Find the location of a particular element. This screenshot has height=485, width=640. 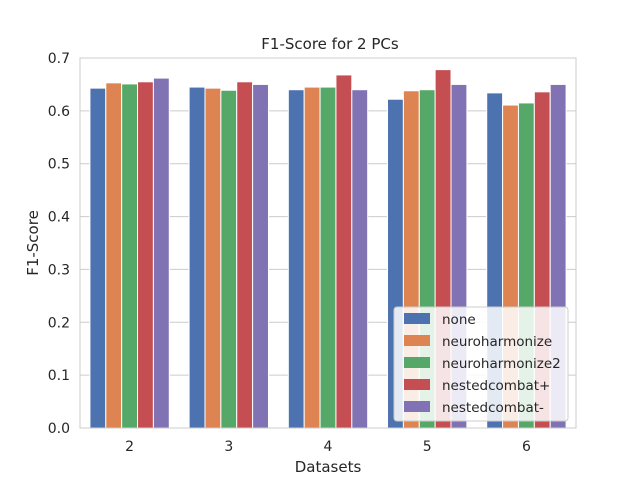

x-tick-label: 4 is located at coordinates (328, 447).